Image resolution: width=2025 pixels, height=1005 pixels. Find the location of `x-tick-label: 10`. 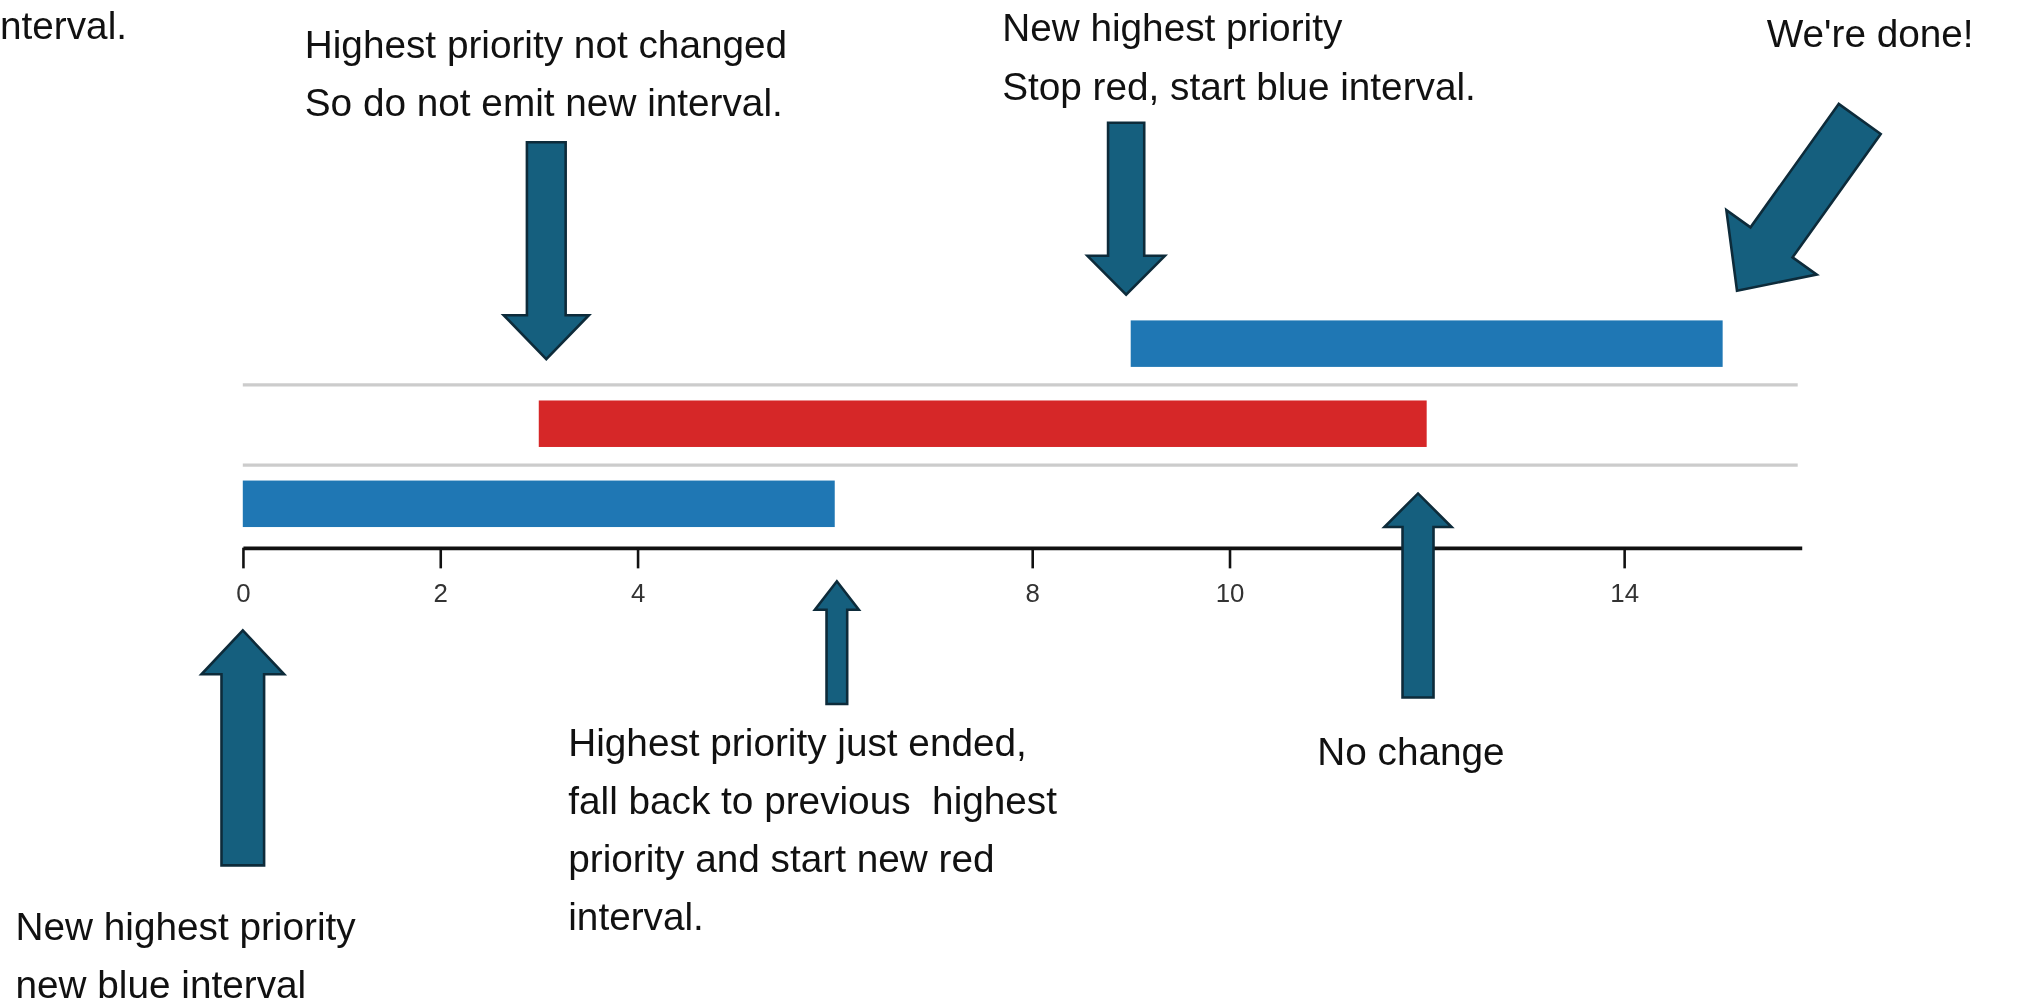

x-tick-label: 10 is located at coordinates (1230, 593).